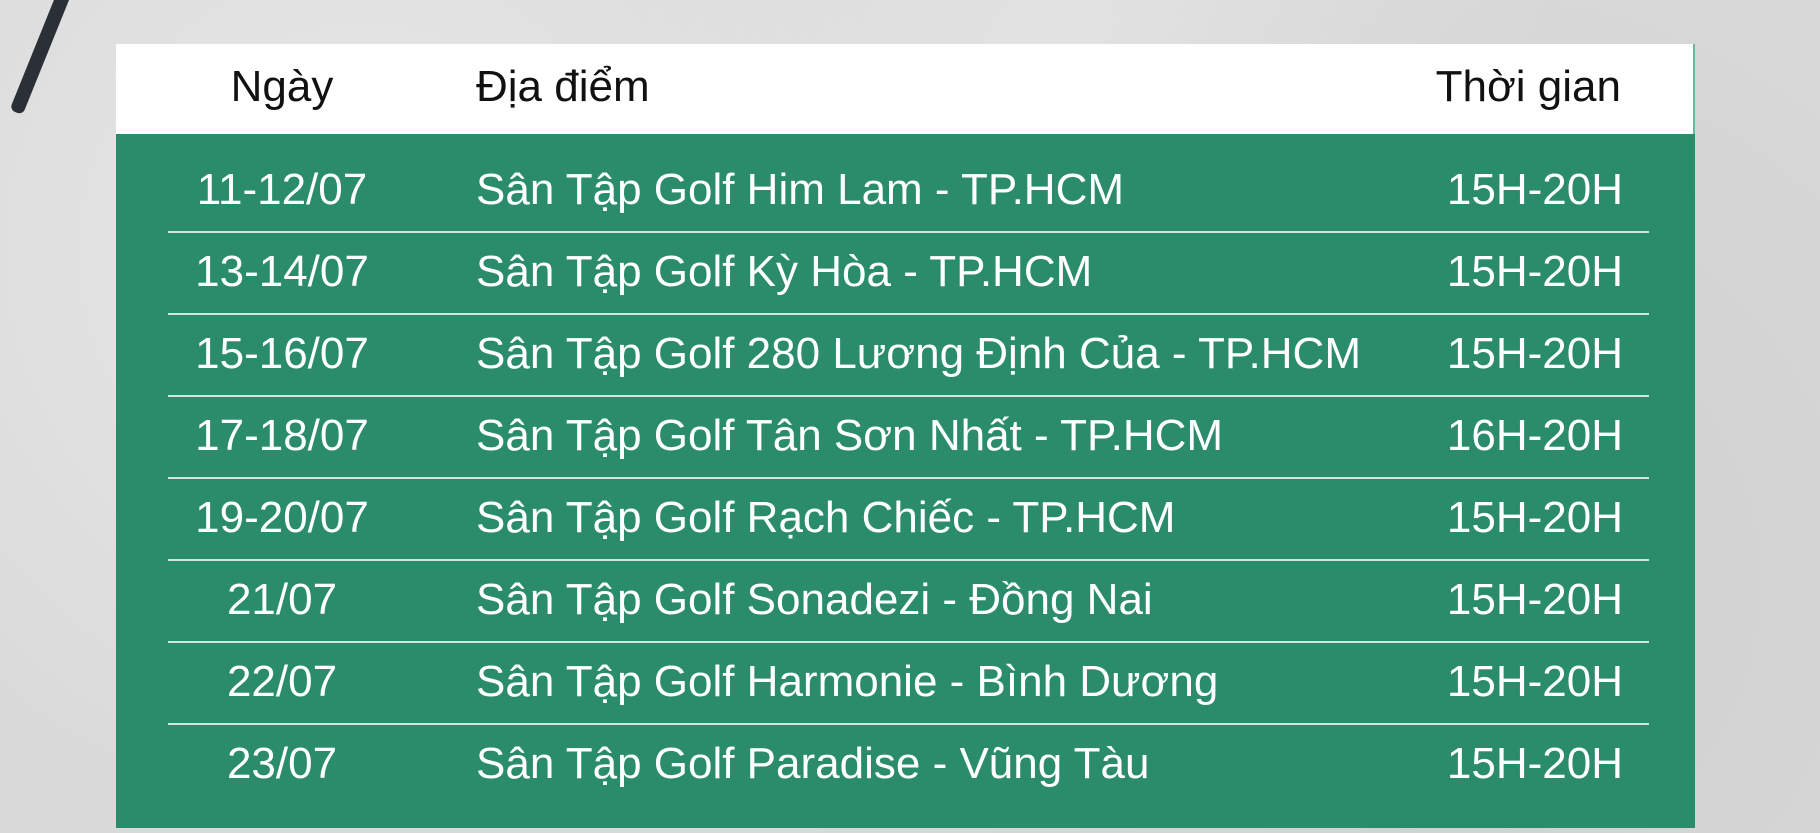  What do you see at coordinates (847, 681) in the screenshot?
I see `cell-location: Sân Tập Golf Harmonie - Bình Dương` at bounding box center [847, 681].